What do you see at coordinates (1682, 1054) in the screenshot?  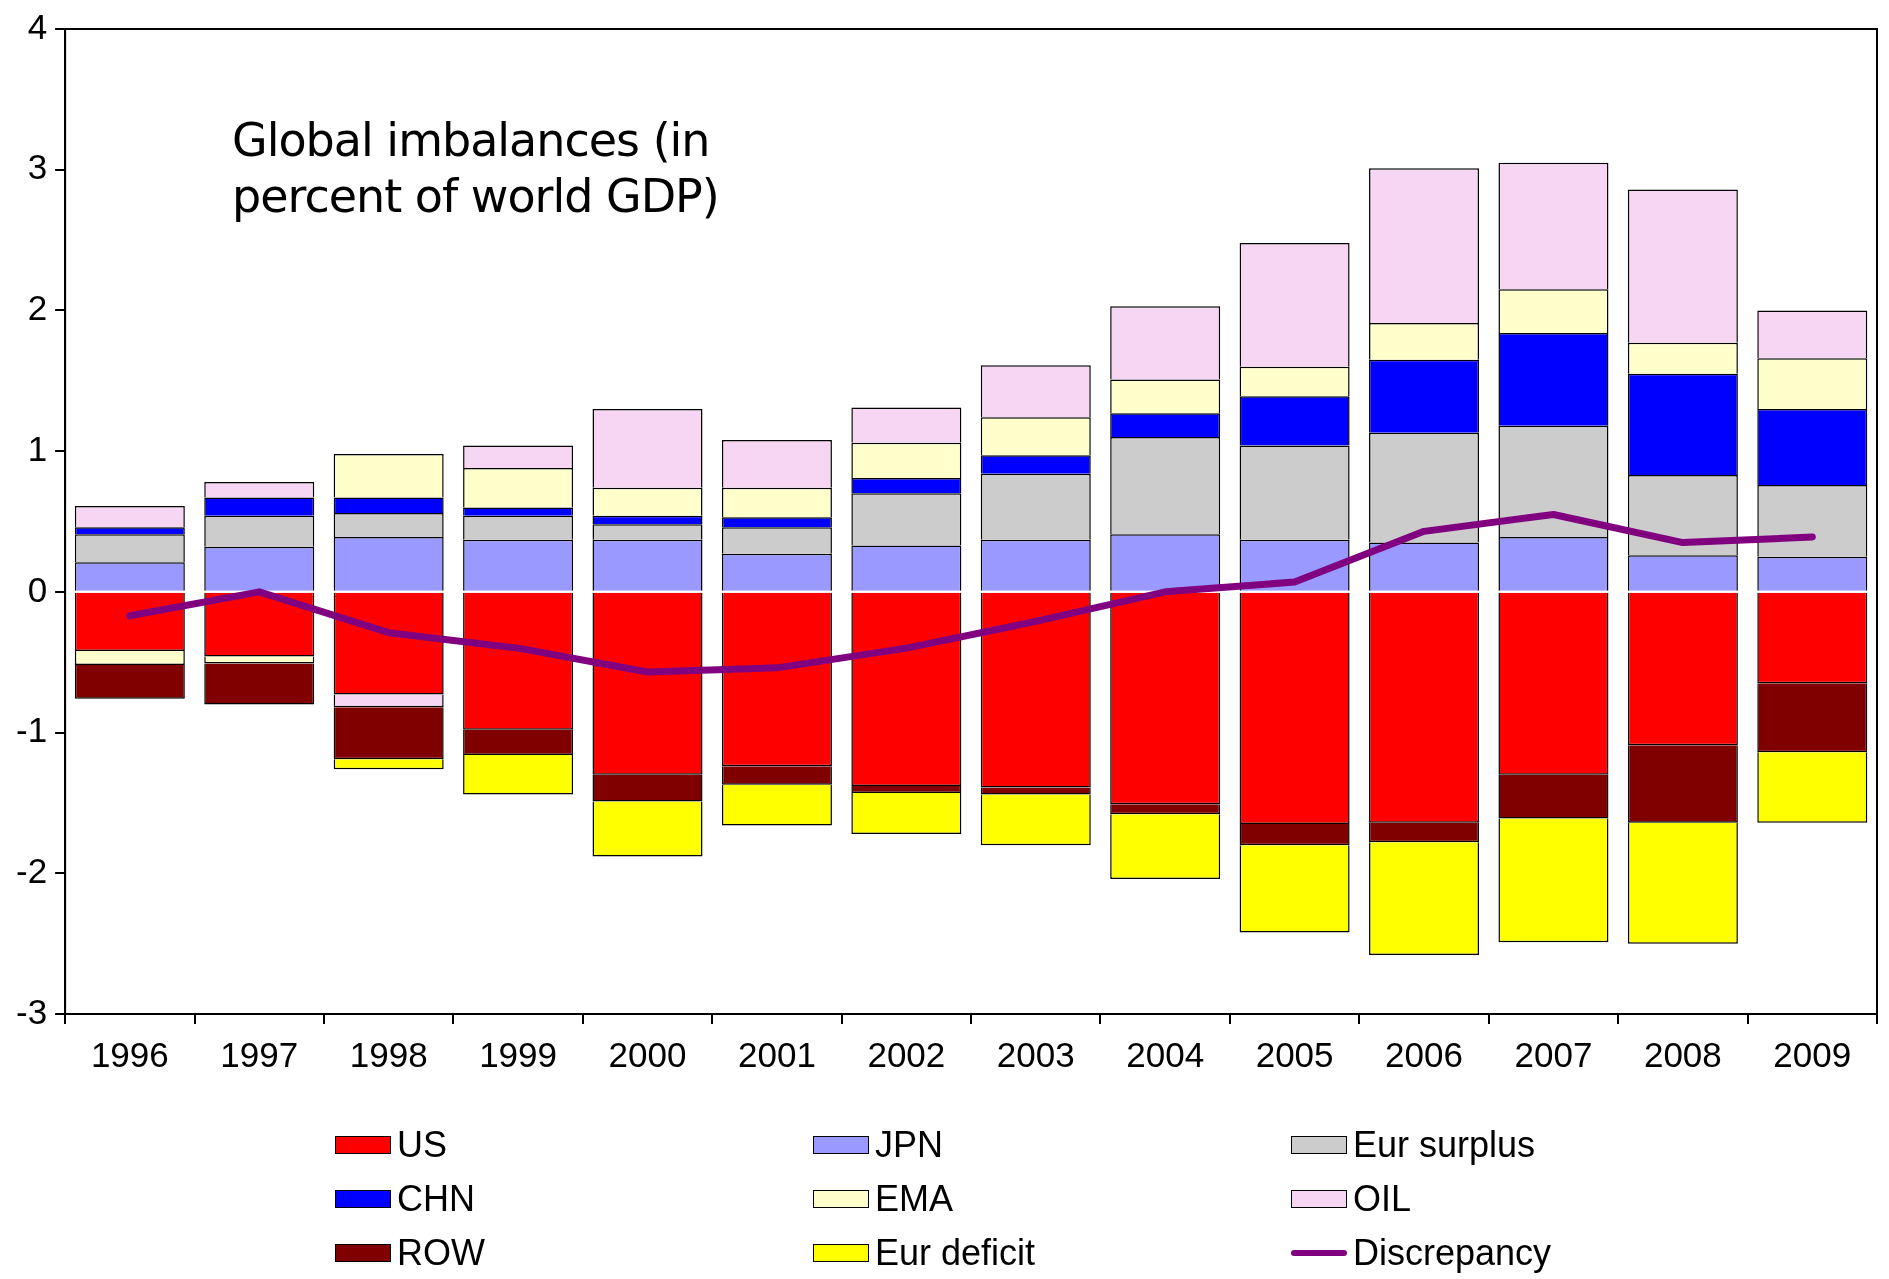 I see `x-tick-label: 2008` at bounding box center [1682, 1054].